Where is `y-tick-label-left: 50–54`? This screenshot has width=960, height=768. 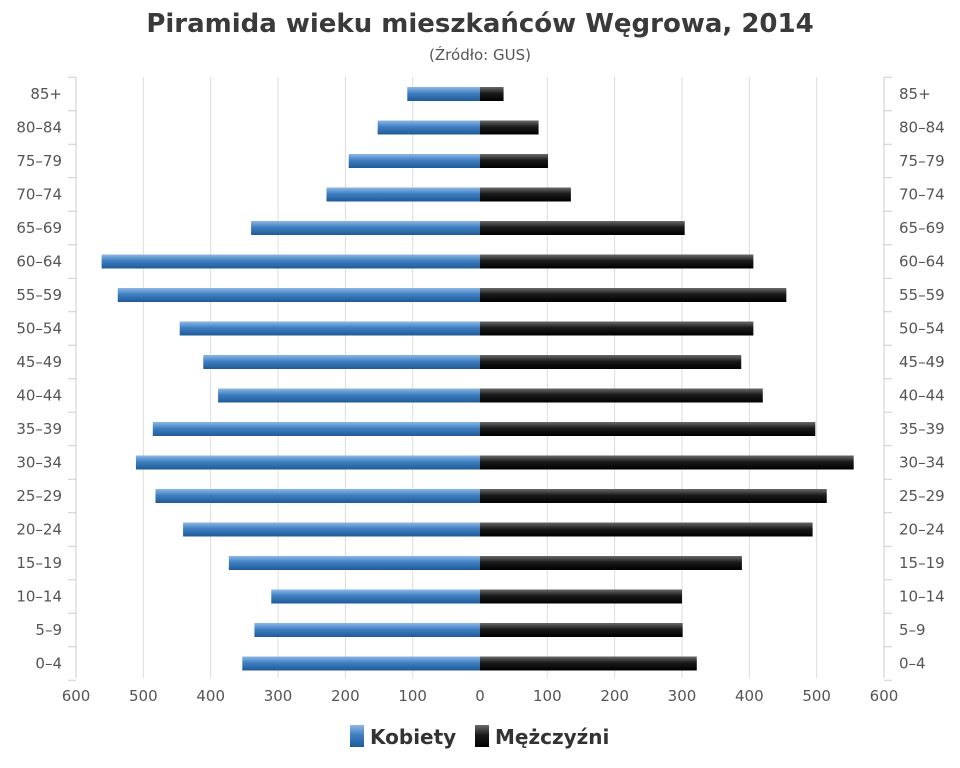
y-tick-label-left: 50–54 is located at coordinates (39, 329).